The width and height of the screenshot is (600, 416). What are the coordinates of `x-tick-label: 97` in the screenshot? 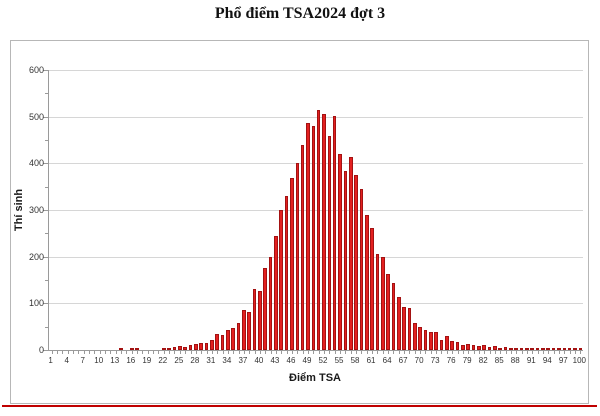 It's located at (563, 360).